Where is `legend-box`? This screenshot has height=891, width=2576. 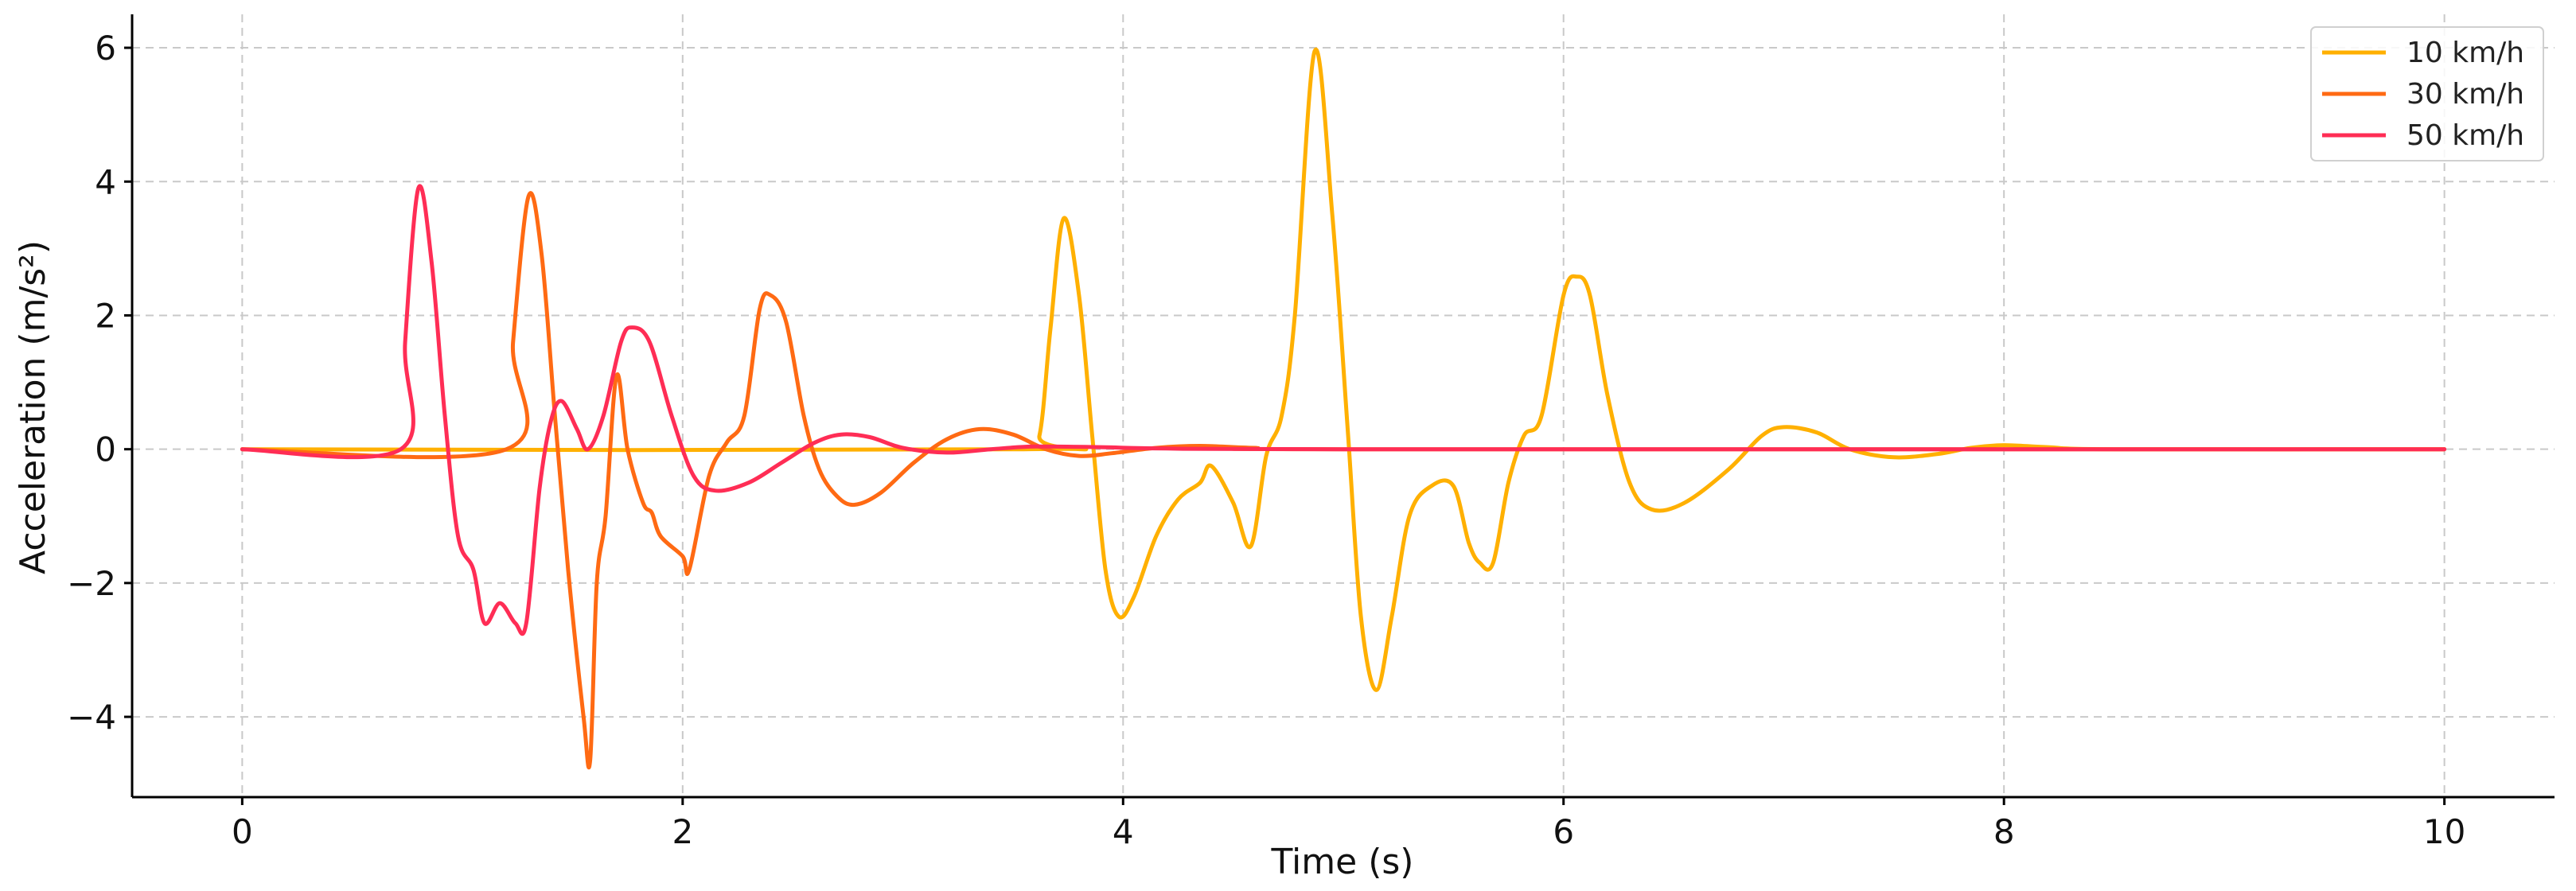
legend-box is located at coordinates (2427, 93).